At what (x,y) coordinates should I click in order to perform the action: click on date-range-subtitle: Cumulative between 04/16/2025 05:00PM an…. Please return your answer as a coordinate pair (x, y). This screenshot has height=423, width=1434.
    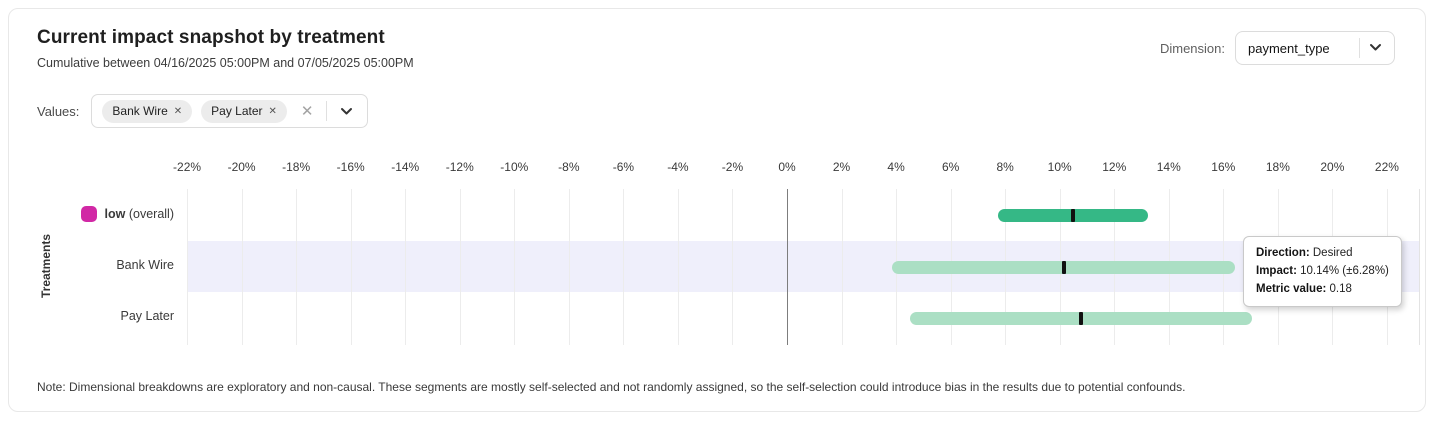
    Looking at the image, I should click on (225, 63).